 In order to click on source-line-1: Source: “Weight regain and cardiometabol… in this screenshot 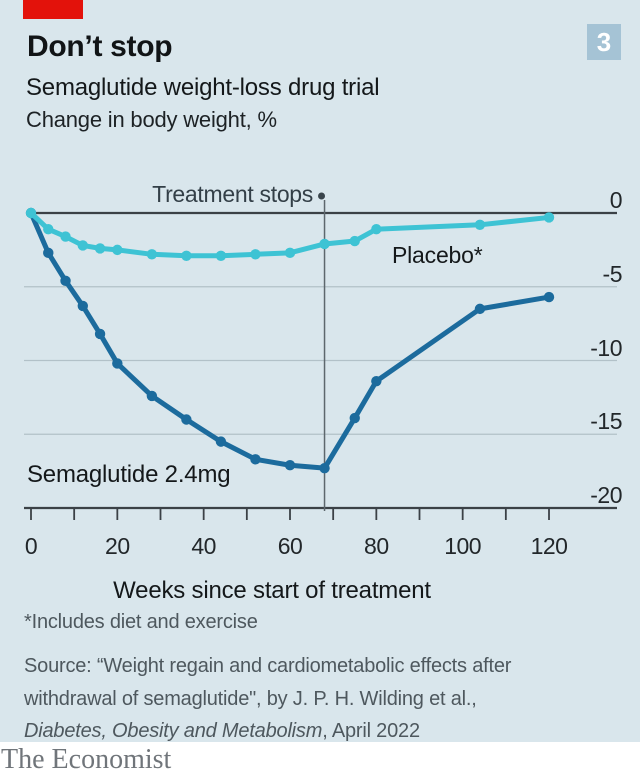, I will do `click(268, 666)`.